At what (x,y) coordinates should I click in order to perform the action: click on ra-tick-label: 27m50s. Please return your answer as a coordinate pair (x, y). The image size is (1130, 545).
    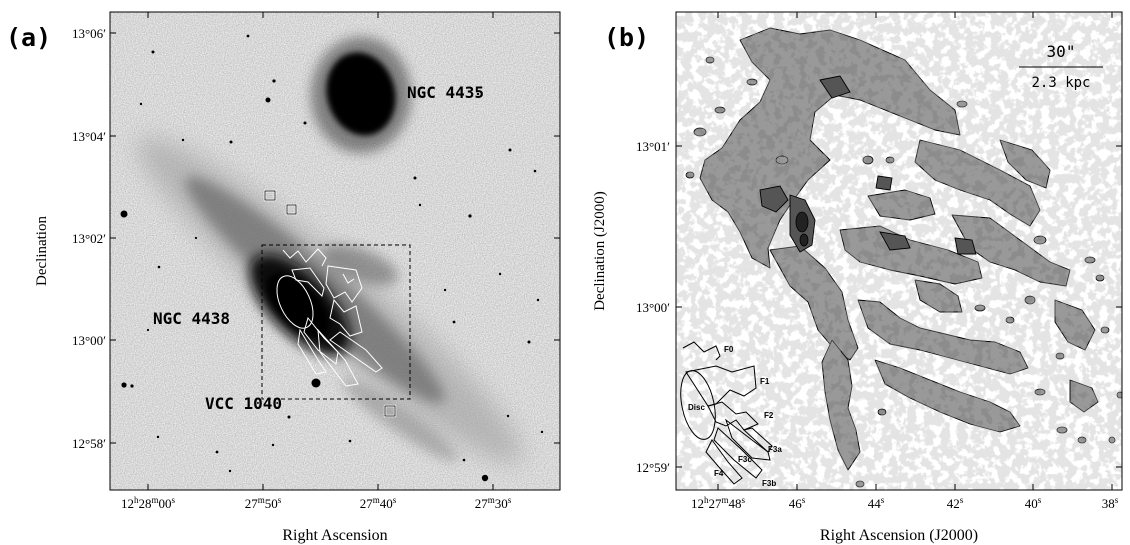
    Looking at the image, I should click on (263, 503).